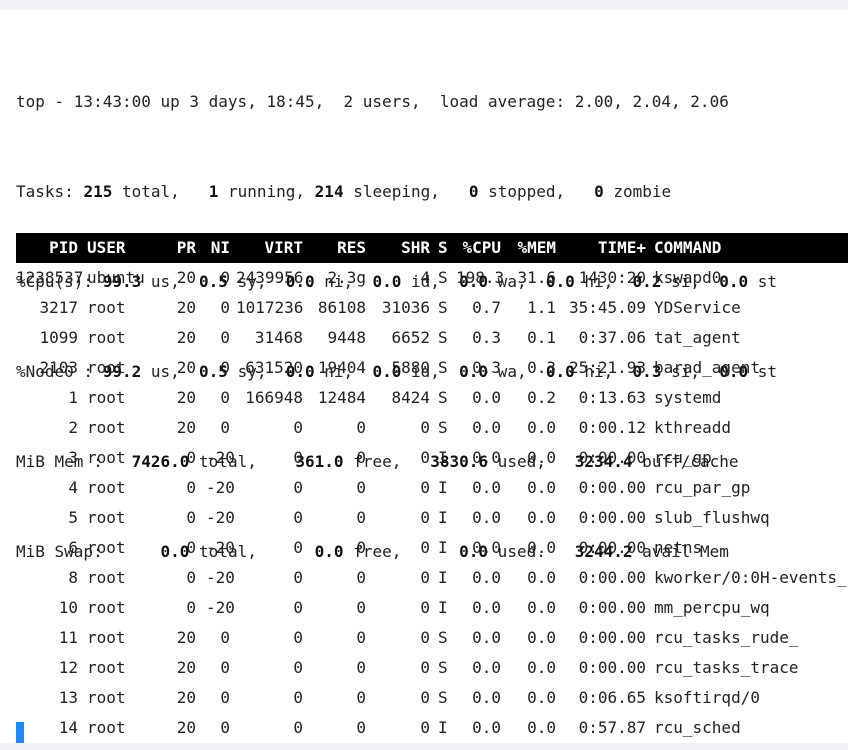  What do you see at coordinates (432, 608) in the screenshot?
I see `table-row: 10 root 0 -20 0 0 0 I 0.0 0.0 0:00.00 mm_percpu_wq` at bounding box center [432, 608].